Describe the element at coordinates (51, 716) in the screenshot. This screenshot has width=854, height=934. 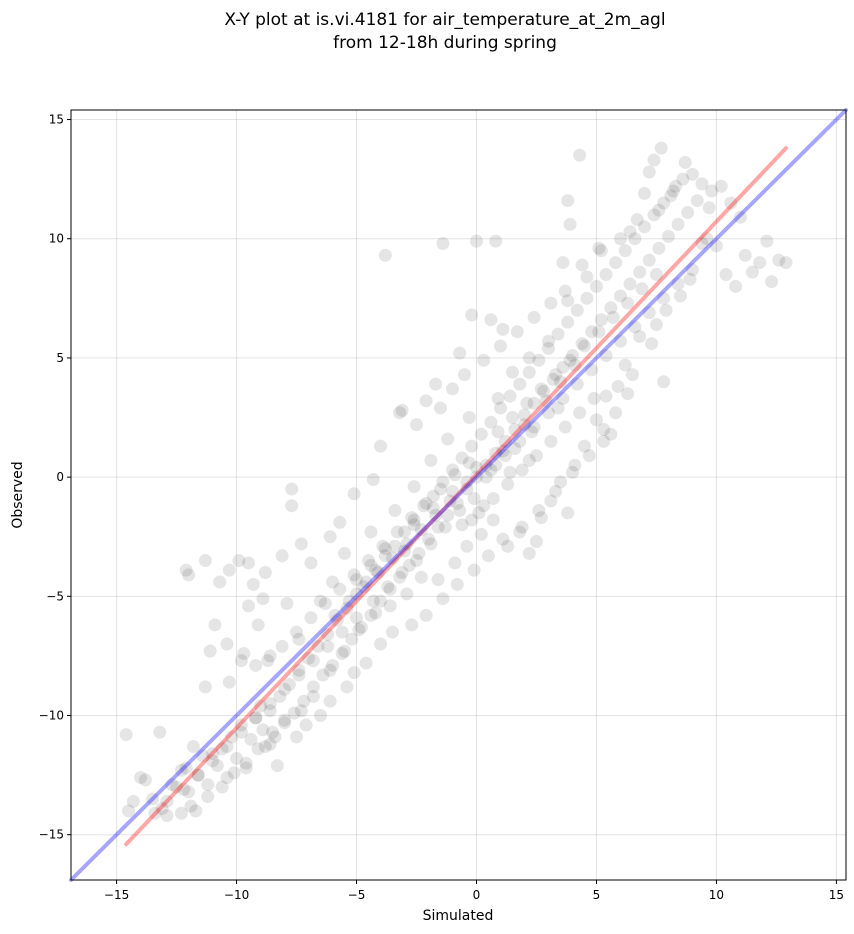
I see `y-tick-label: −10` at that location.